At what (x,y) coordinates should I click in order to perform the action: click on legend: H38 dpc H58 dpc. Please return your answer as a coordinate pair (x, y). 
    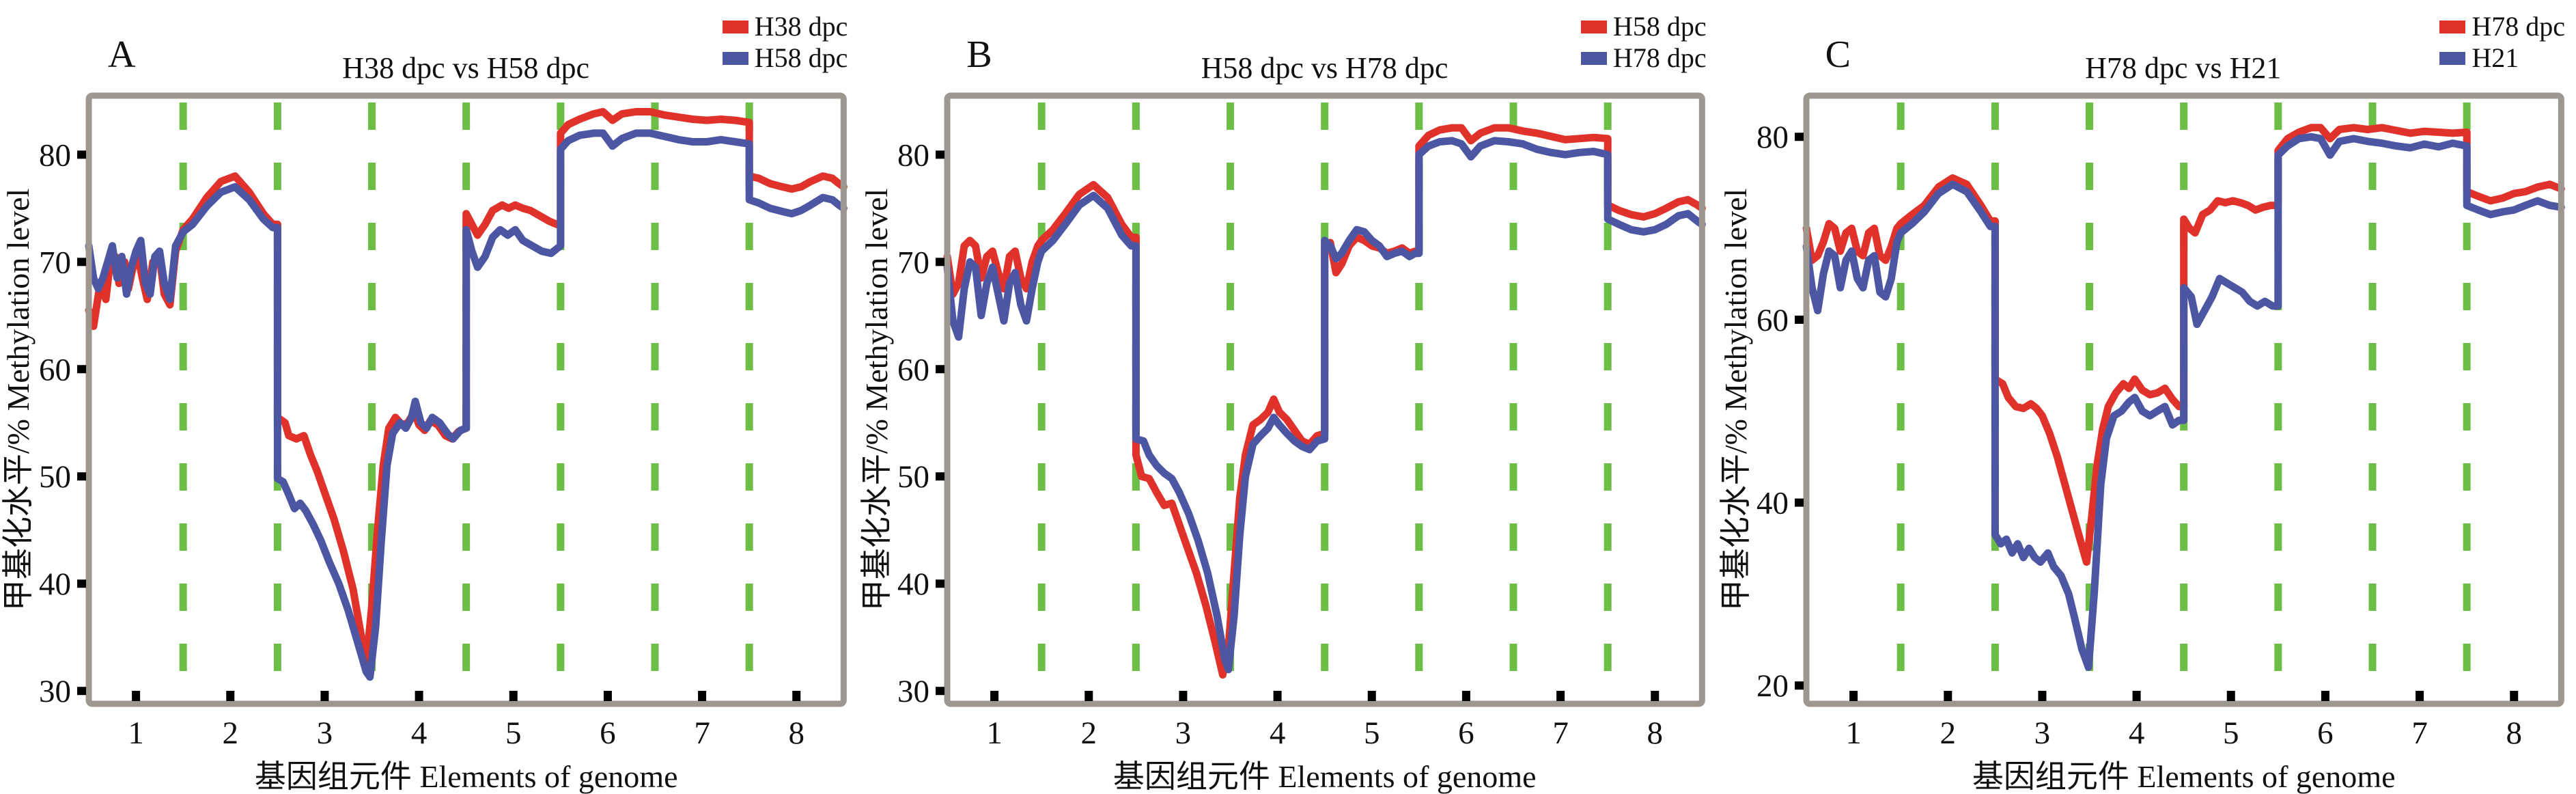
    Looking at the image, I should click on (785, 43).